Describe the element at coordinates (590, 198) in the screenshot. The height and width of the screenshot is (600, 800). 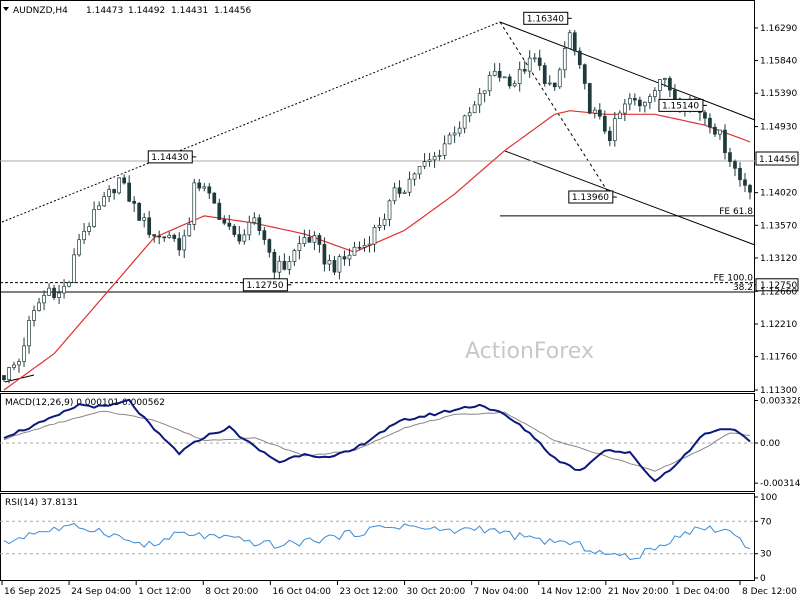
I see `callout-label: 1.13960` at that location.